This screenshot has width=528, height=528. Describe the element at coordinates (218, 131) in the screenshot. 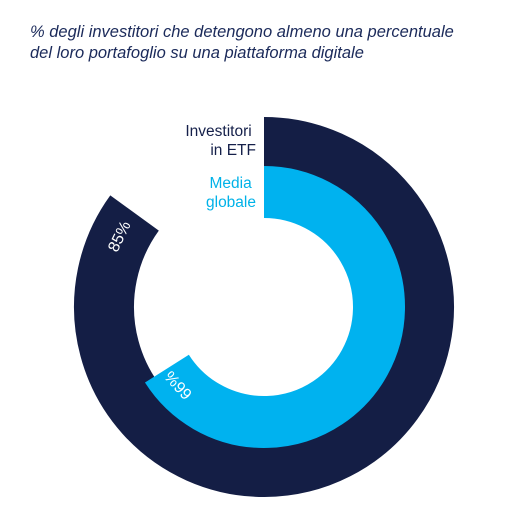

I see `series-label-investitori-etf-line-1: Investitori` at that location.